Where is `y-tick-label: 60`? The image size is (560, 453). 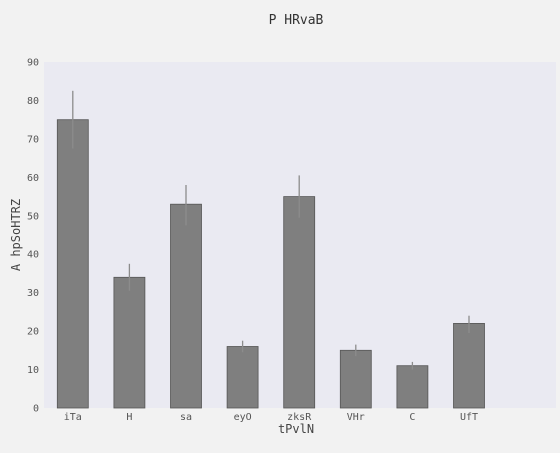 y-tick-label: 60 is located at coordinates (33, 178).